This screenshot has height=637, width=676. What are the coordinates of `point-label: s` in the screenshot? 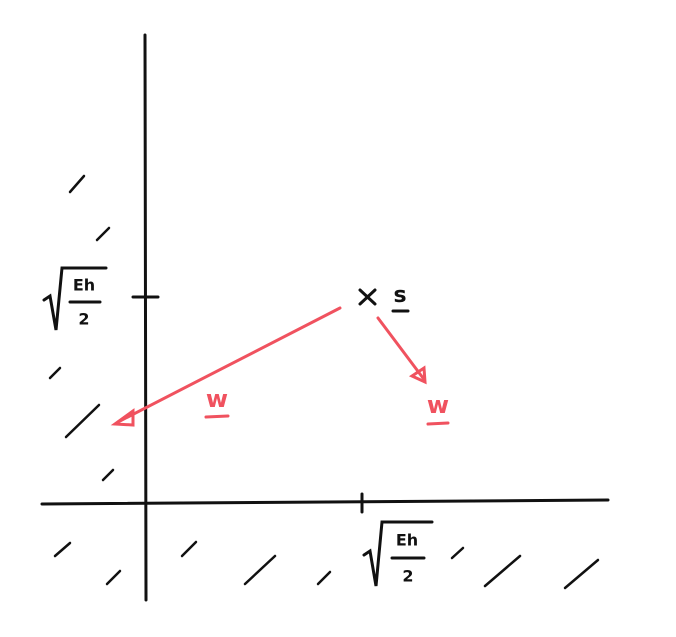 It's located at (399, 295).